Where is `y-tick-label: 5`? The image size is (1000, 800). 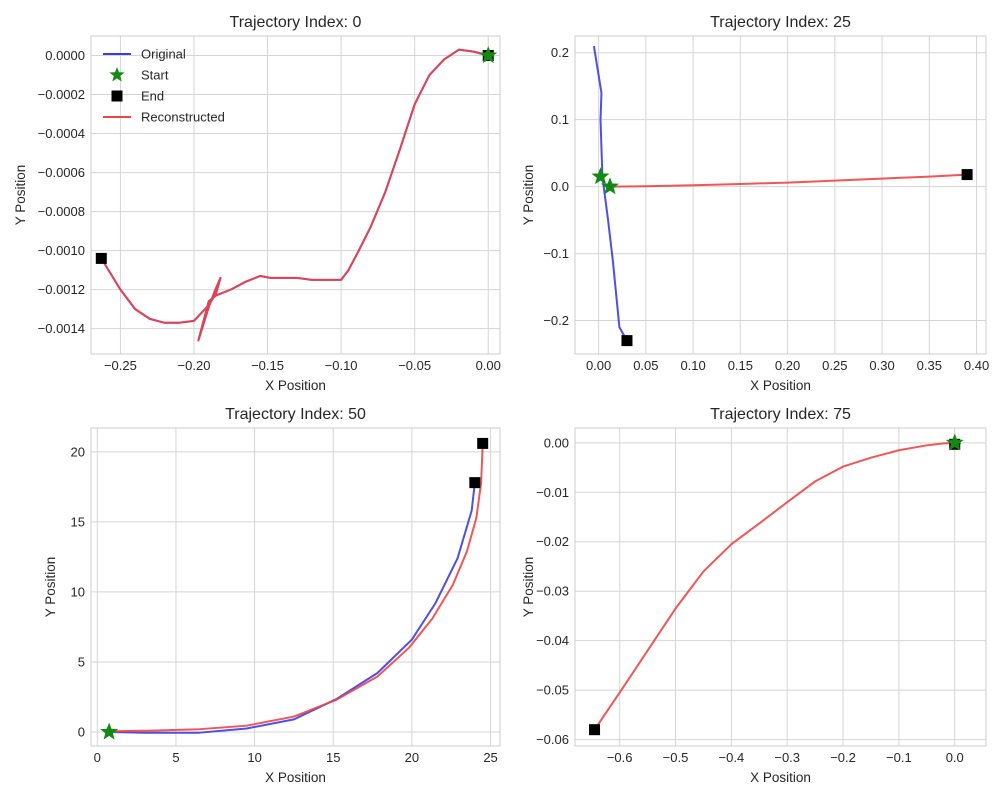 y-tick-label: 5 is located at coordinates (81, 661).